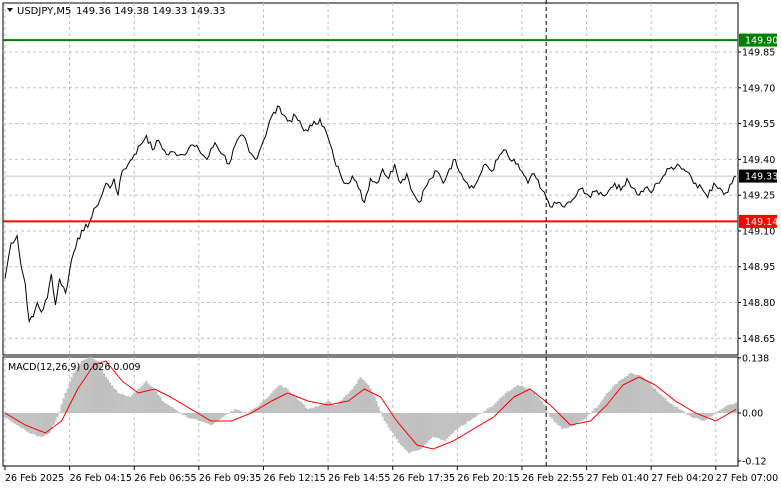  Describe the element at coordinates (230, 478) in the screenshot. I see `time-tick-label: 26 Feb 09:35` at that location.